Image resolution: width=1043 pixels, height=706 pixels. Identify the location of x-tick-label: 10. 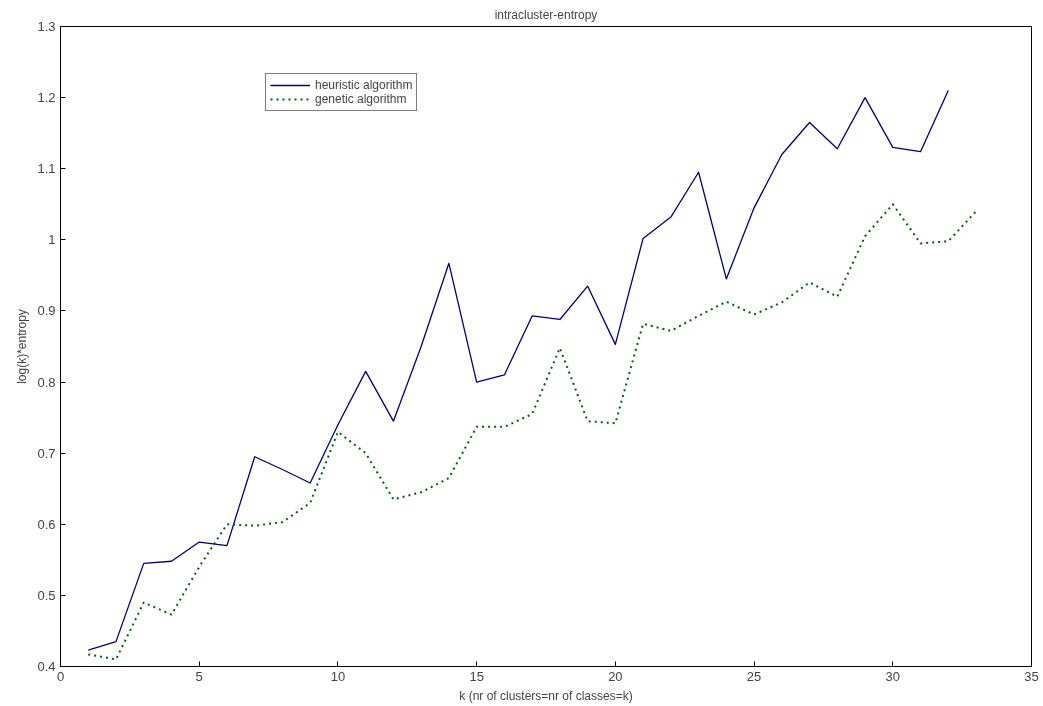
(338, 676).